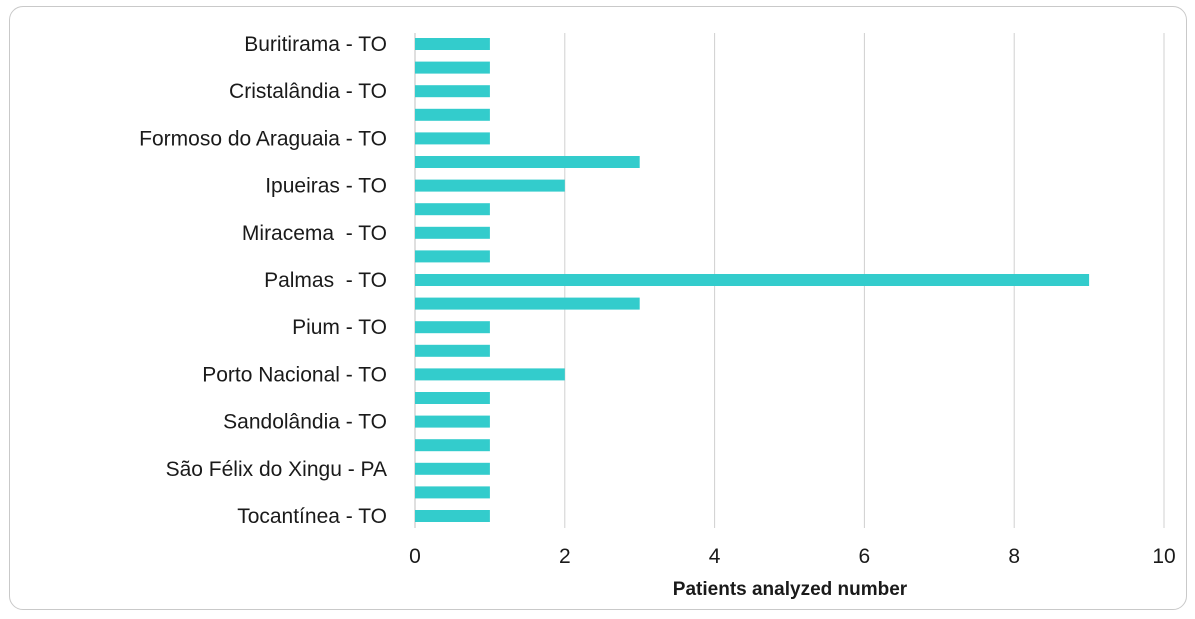 The height and width of the screenshot is (619, 1195). Describe the element at coordinates (792, 556) in the screenshot. I see `x-tick-labels: 0 2 4 6 8 10` at that location.